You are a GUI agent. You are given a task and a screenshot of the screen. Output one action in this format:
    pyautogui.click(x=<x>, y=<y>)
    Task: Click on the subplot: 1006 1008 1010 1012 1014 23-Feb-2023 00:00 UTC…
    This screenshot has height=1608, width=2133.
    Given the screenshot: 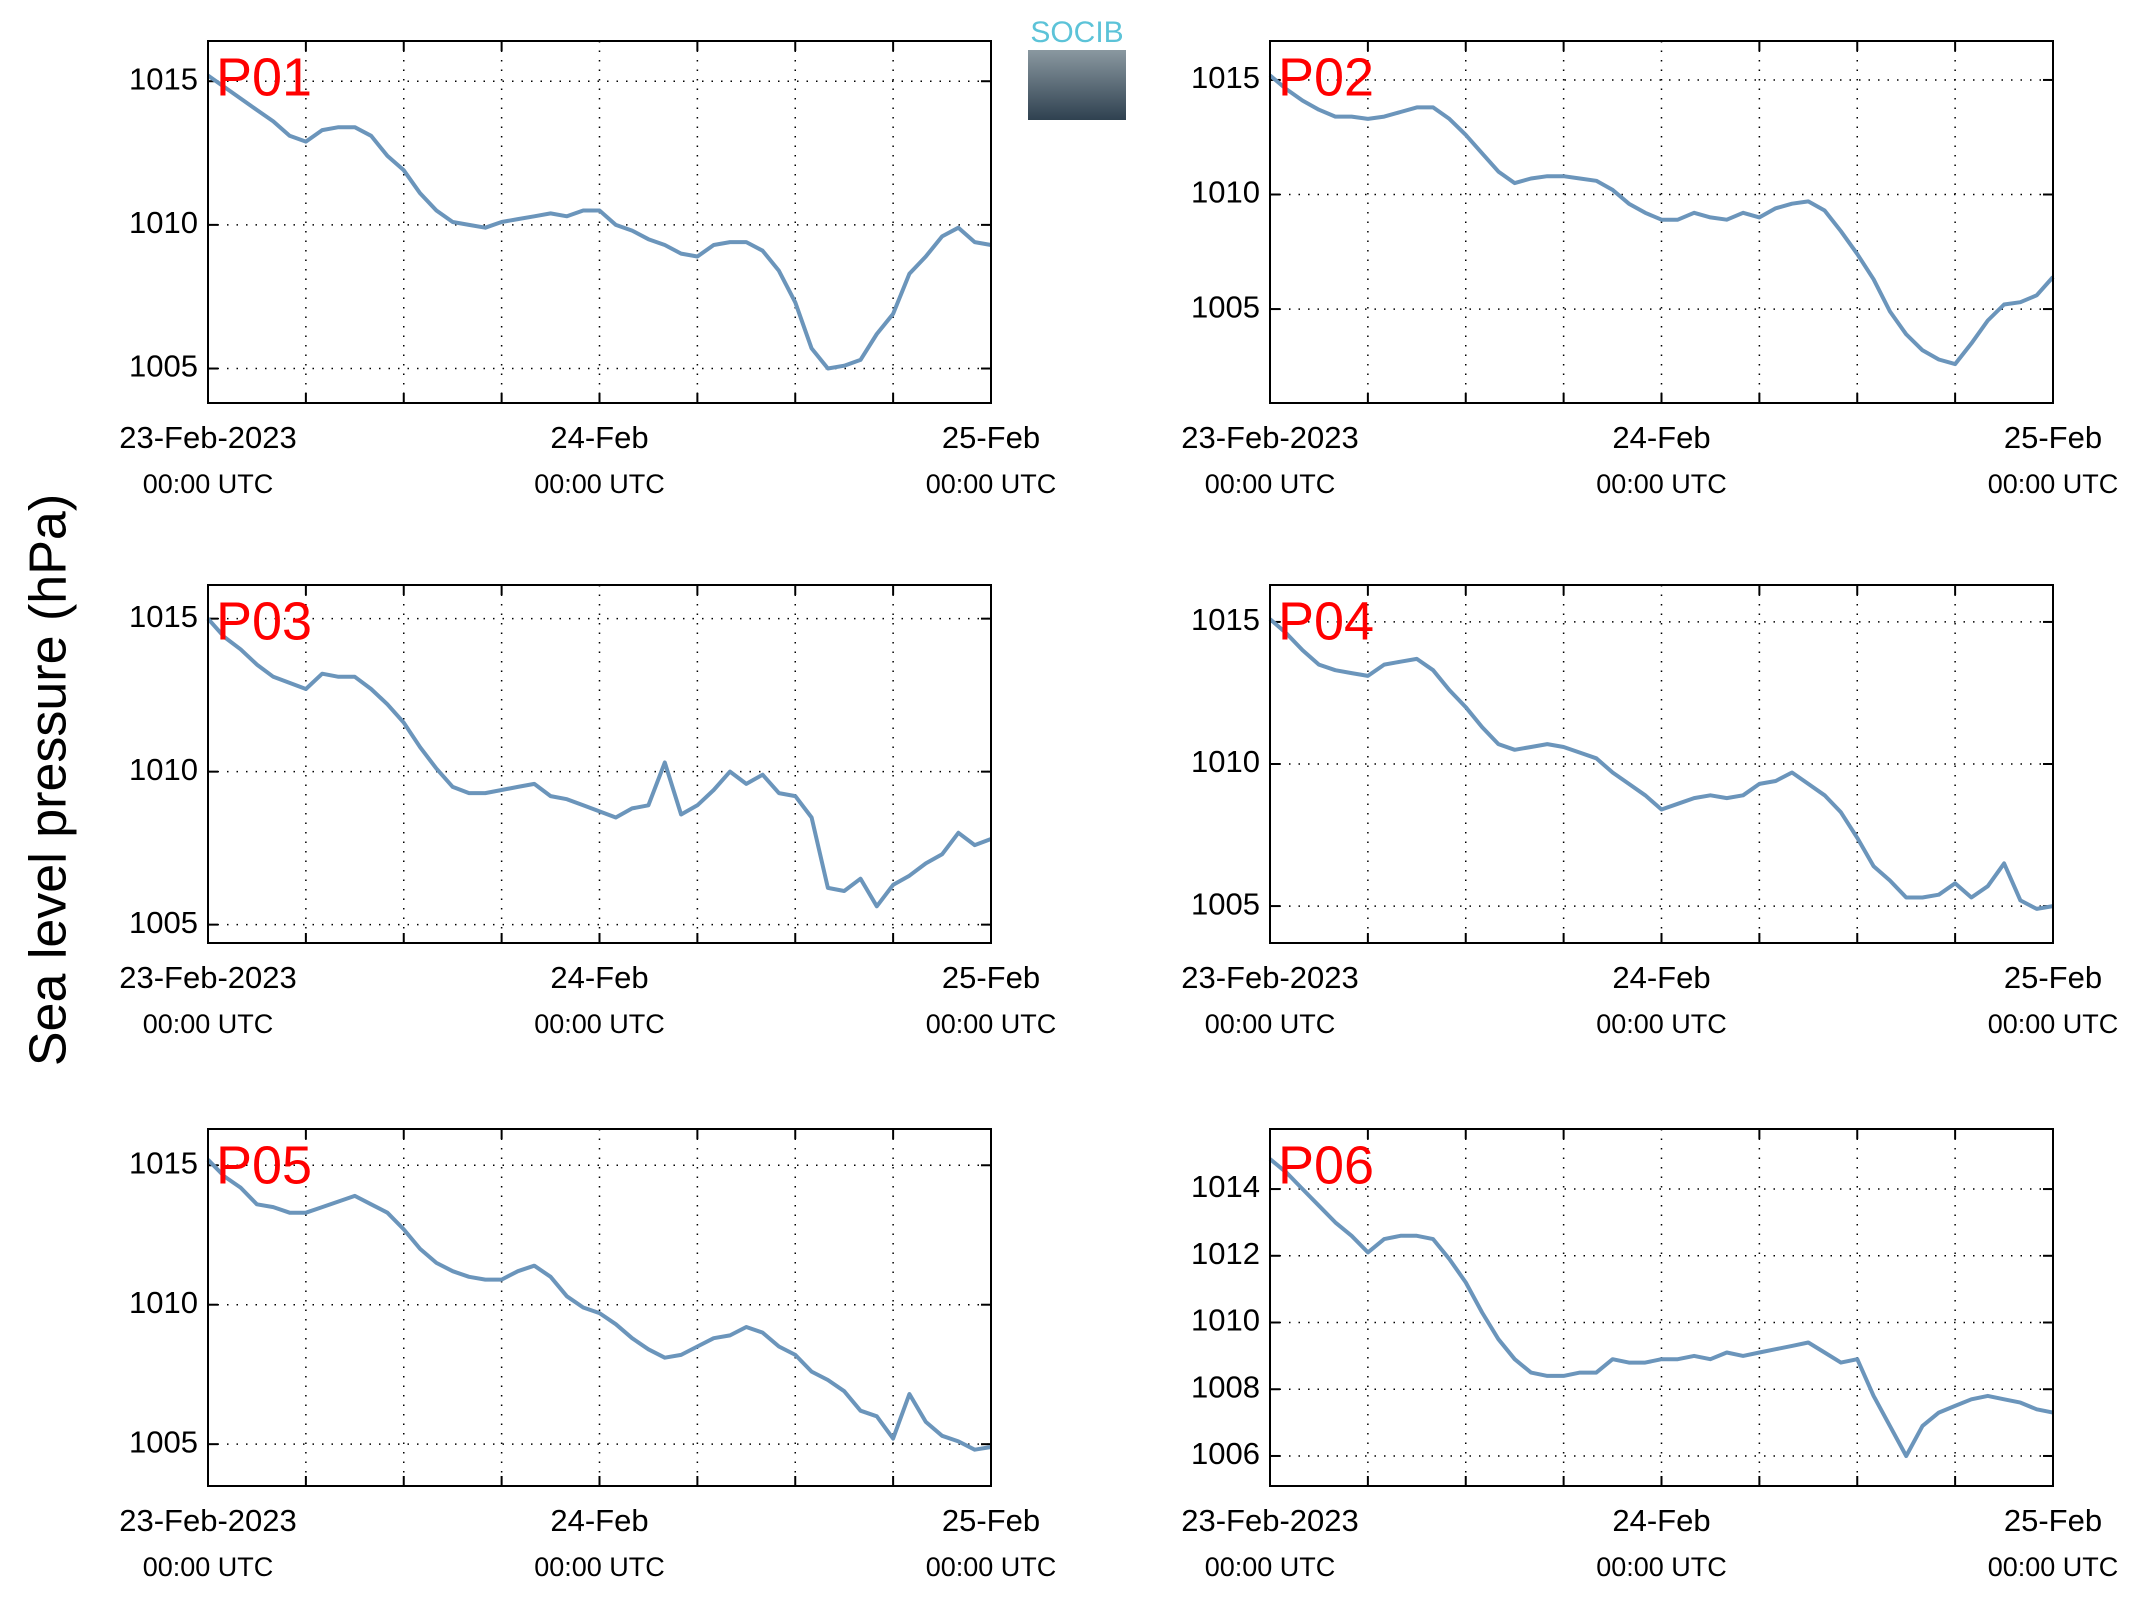 What is the action you would take?
    pyautogui.click(x=1650, y=1355)
    